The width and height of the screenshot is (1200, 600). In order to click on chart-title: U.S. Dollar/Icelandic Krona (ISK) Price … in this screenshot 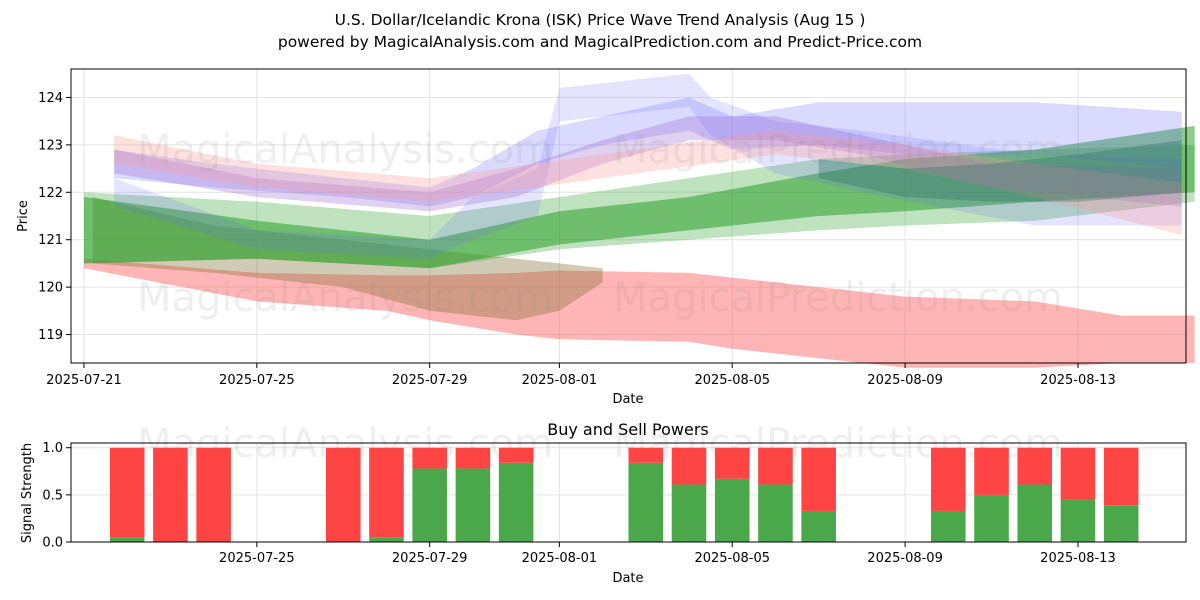, I will do `click(600, 20)`.